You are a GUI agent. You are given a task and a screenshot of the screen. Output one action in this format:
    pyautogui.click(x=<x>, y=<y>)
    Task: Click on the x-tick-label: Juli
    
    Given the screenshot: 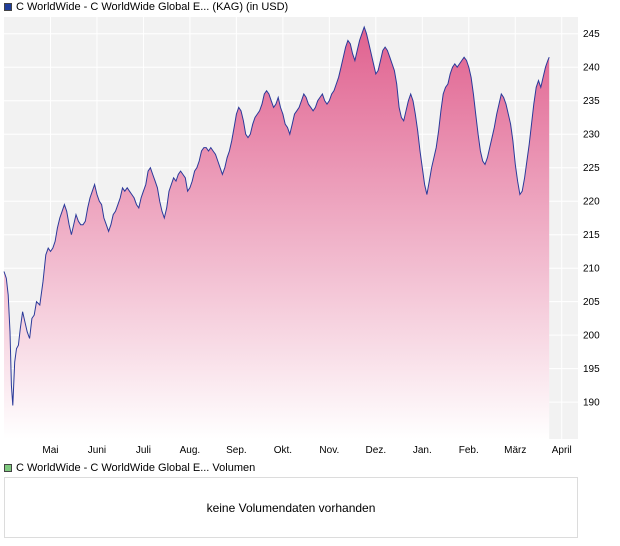 What is the action you would take?
    pyautogui.click(x=143, y=450)
    